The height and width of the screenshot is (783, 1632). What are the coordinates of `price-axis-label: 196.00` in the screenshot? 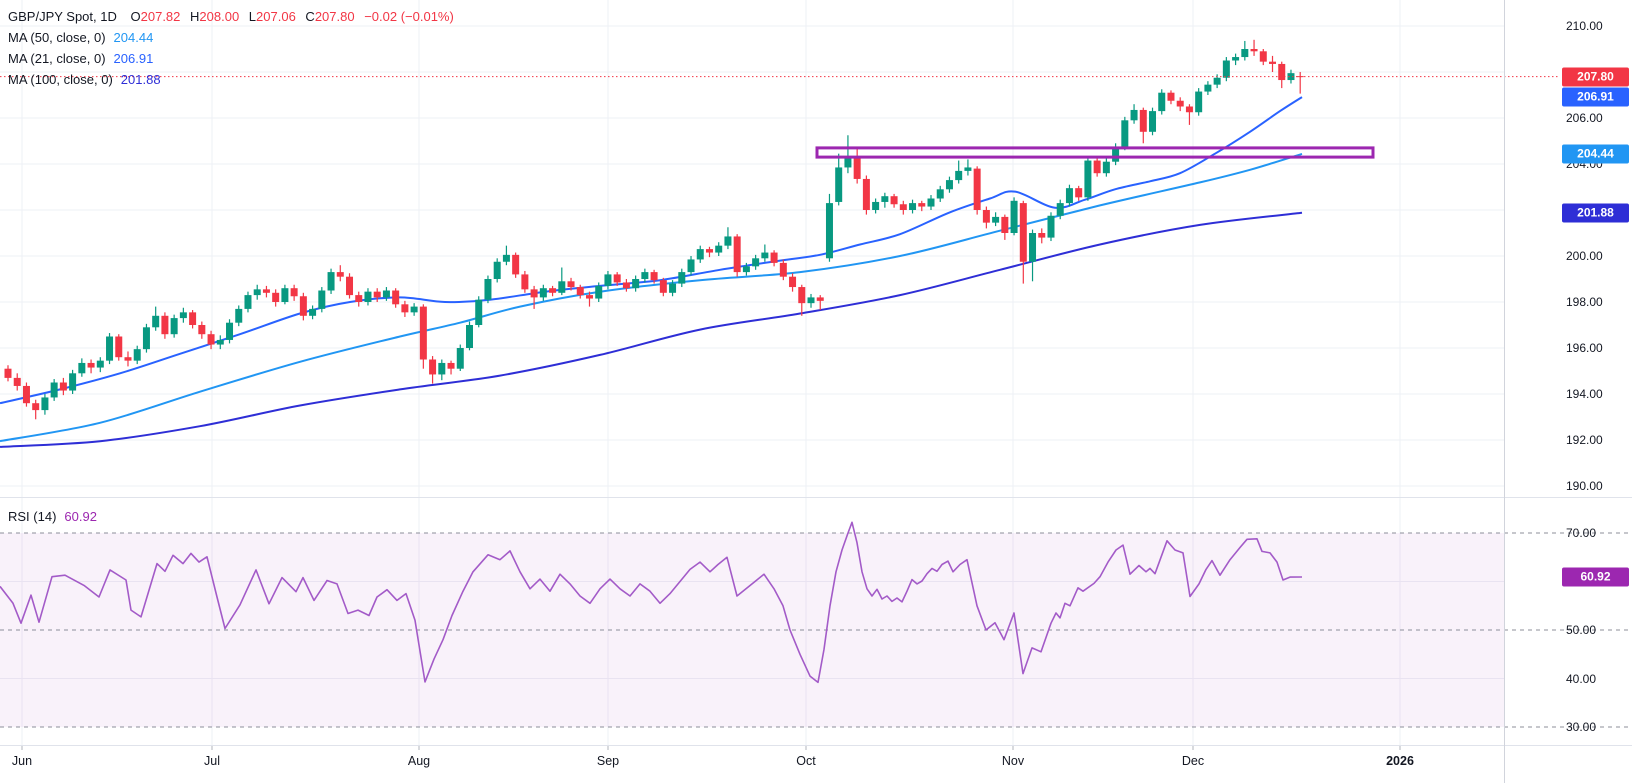 It's located at (1584, 348).